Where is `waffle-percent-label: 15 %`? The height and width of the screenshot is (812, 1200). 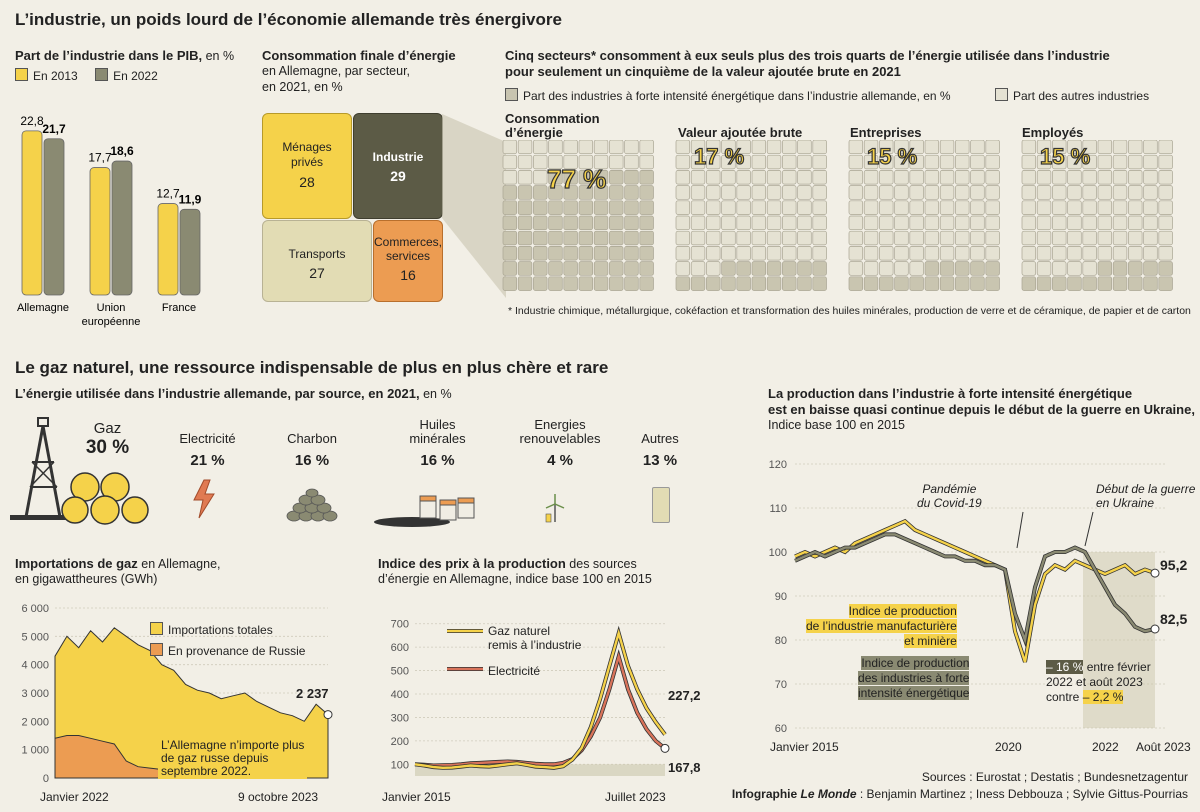 waffle-percent-label: 15 % is located at coordinates (1065, 156).